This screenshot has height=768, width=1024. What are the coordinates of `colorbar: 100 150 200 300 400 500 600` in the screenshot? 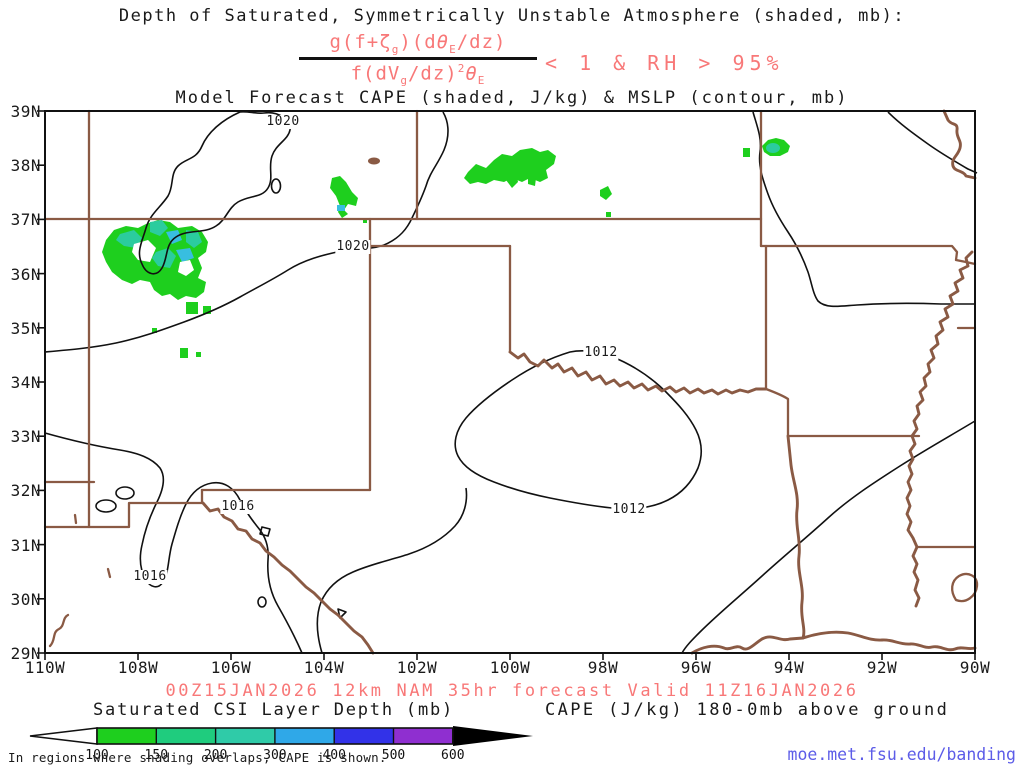 It's located at (281, 744).